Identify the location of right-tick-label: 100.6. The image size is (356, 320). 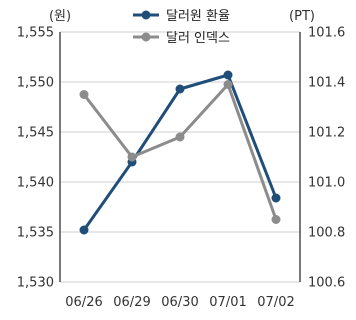
(326, 283).